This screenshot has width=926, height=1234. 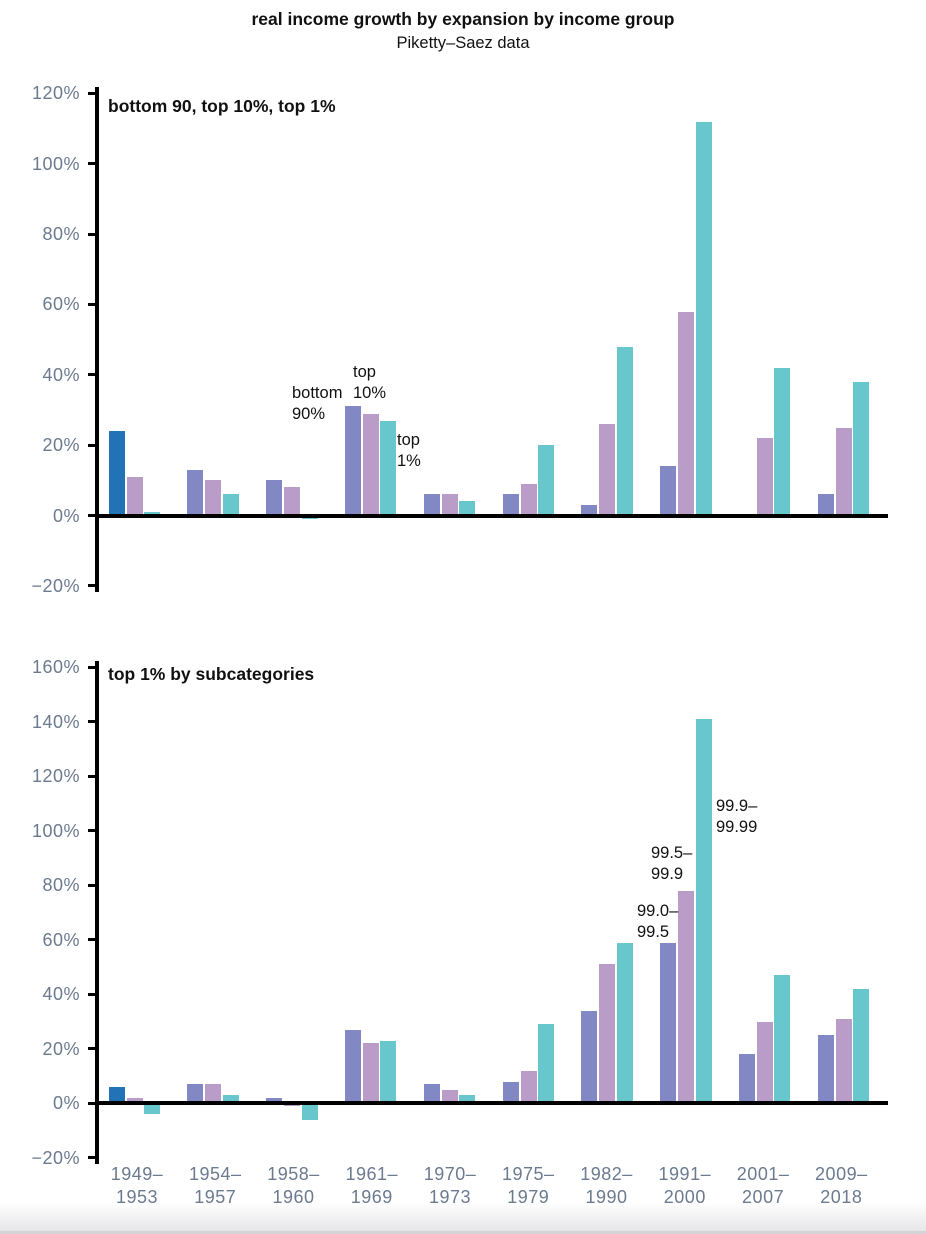 I want to click on subtitle: Piketty–Saez data, so click(x=463, y=43).